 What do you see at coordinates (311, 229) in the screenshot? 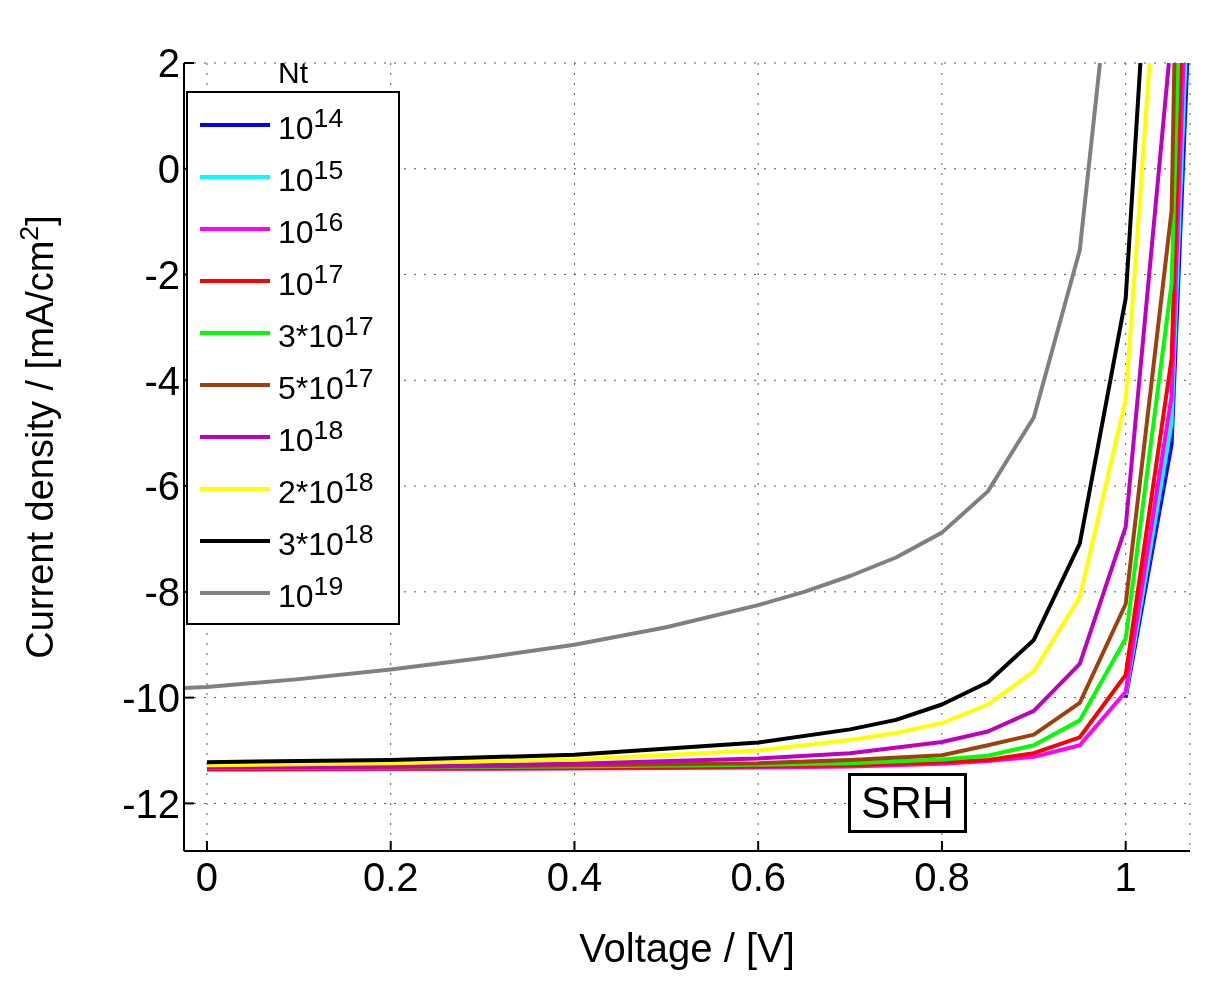
I see `legend-label: 10$^{16}$` at bounding box center [311, 229].